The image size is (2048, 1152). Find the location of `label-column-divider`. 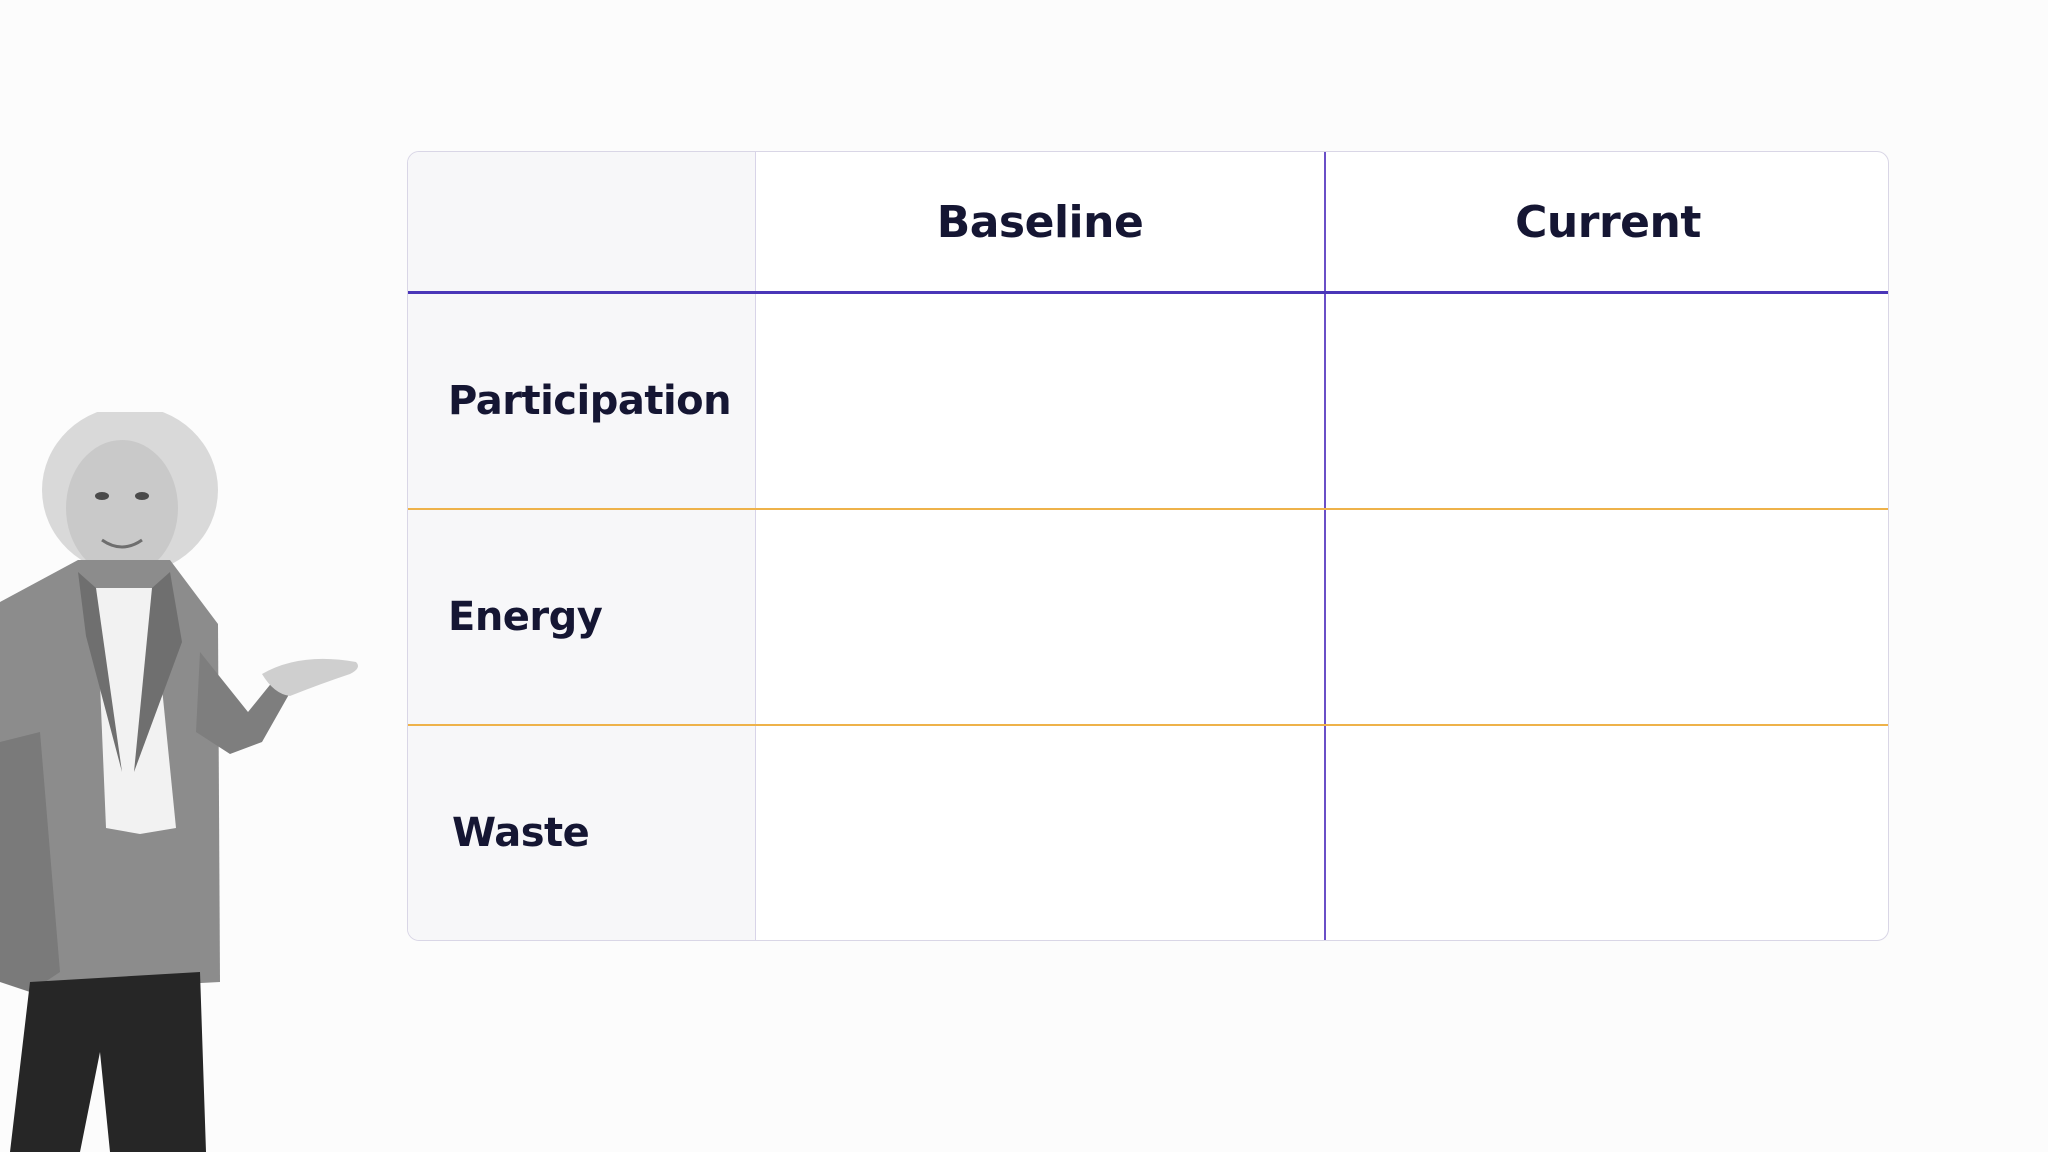

label-column-divider is located at coordinates (755, 546).